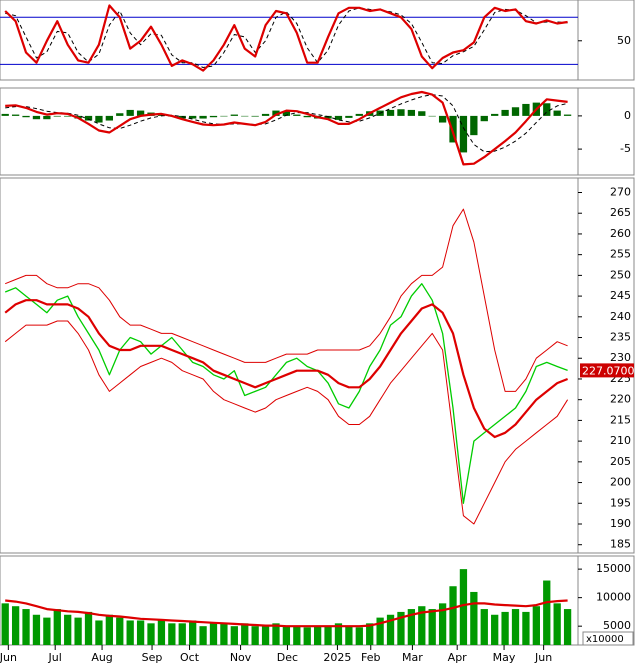  Describe the element at coordinates (620, 523) in the screenshot. I see `y-tick-label: 190` at that location.